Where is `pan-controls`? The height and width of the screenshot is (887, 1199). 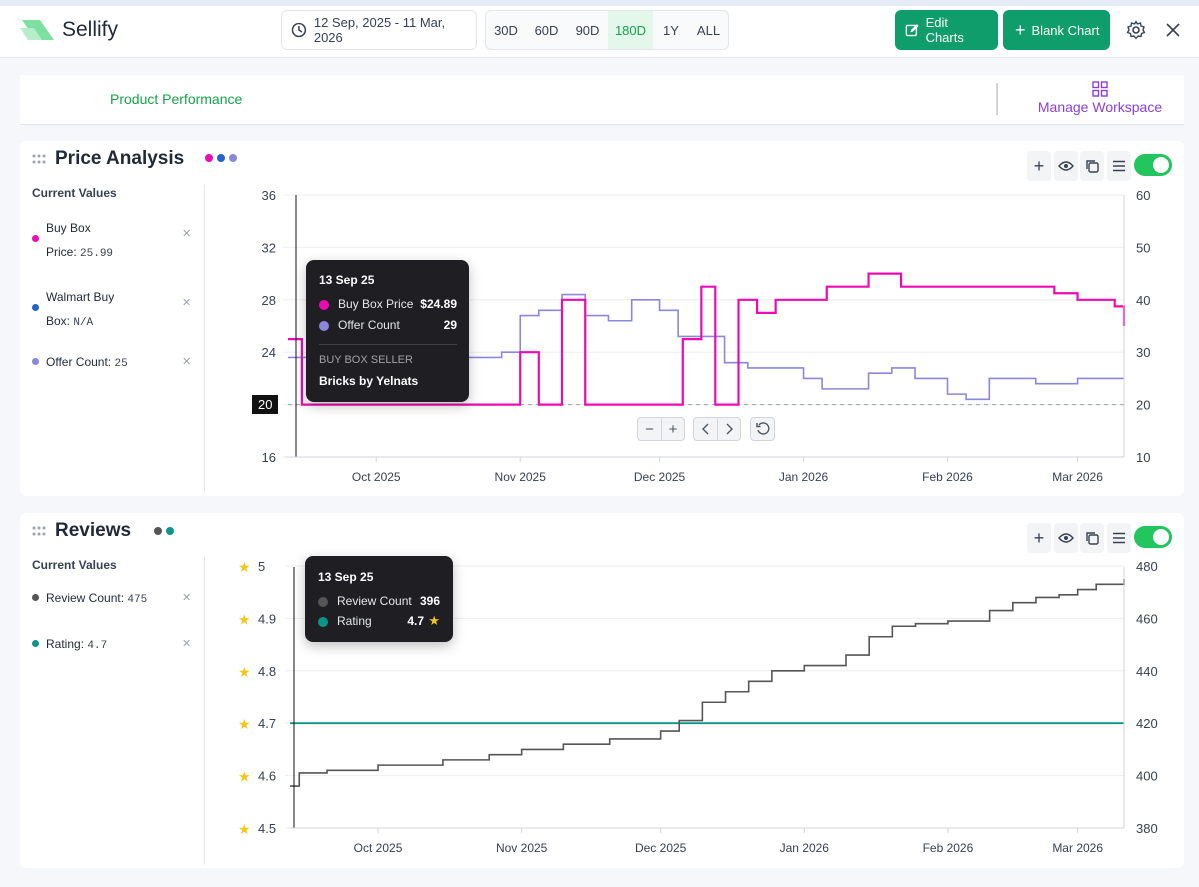 pan-controls is located at coordinates (717, 429).